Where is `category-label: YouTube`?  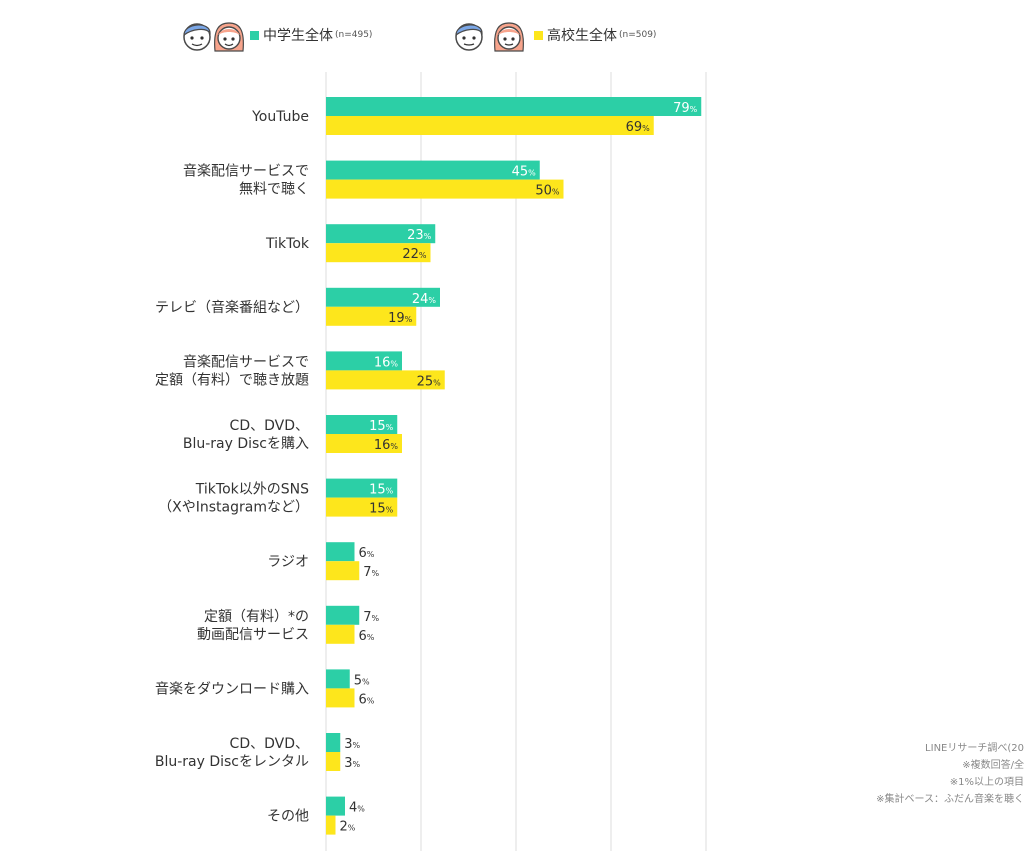 category-label: YouTube is located at coordinates (280, 117).